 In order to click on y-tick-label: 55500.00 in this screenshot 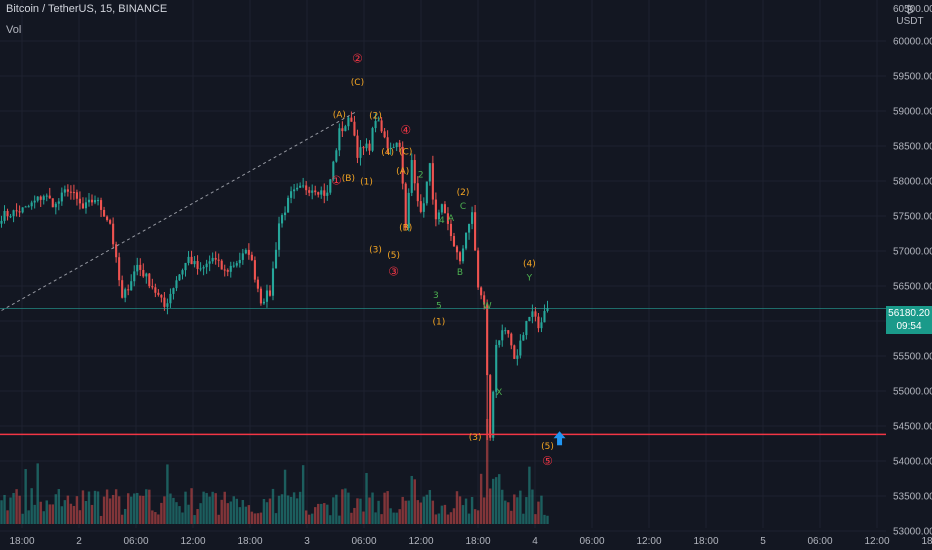, I will do `click(912, 357)`.